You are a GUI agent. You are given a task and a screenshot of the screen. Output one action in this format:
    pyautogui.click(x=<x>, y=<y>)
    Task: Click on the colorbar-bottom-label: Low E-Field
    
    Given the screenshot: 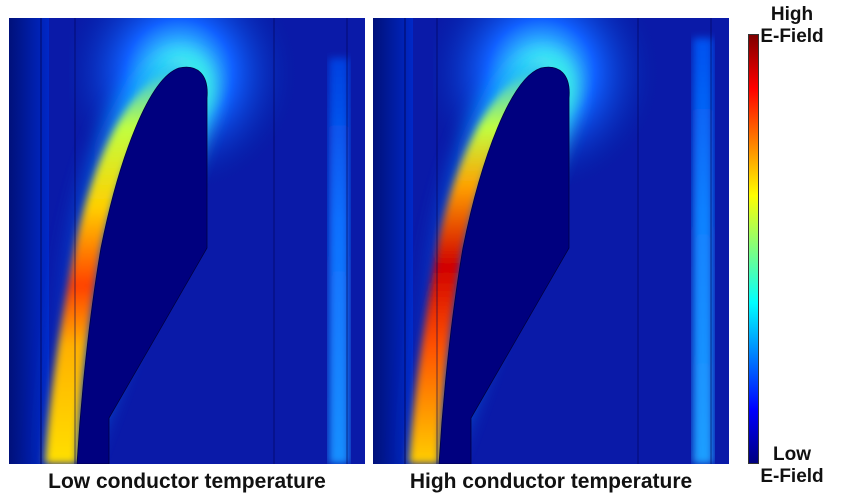 What is the action you would take?
    pyautogui.click(x=792, y=466)
    